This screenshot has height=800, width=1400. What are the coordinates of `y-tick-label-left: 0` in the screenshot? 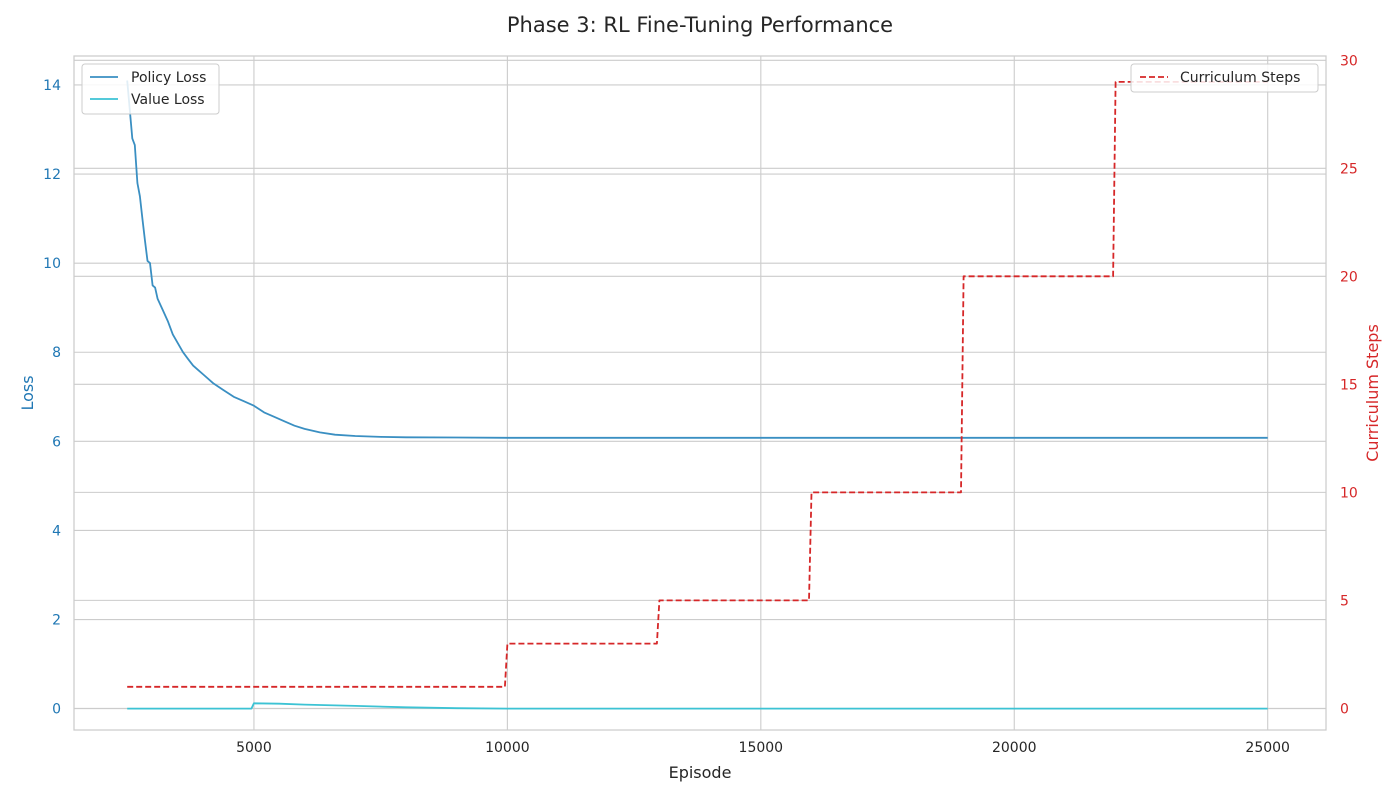 It's located at (56, 710).